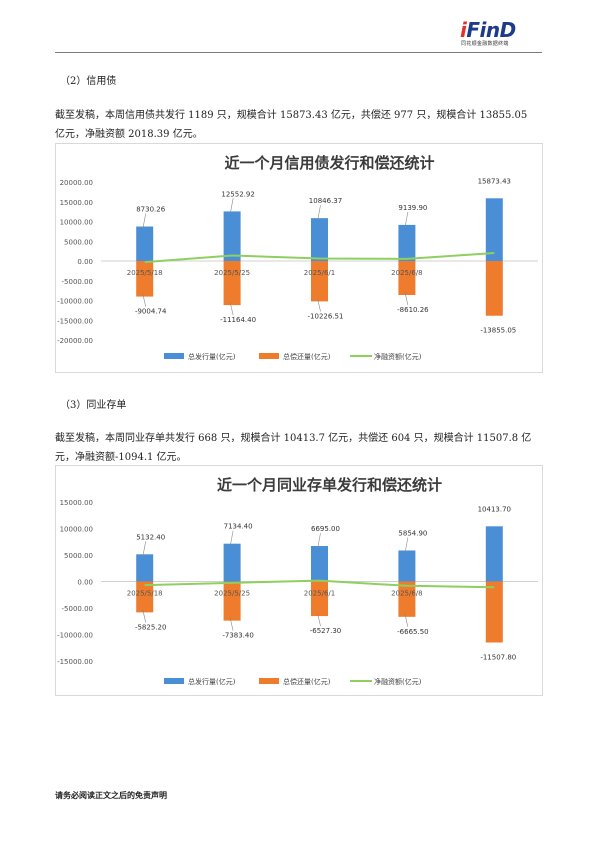 The height and width of the screenshot is (842, 595). I want to click on chart1-issue-label: 7134.40, so click(238, 527).